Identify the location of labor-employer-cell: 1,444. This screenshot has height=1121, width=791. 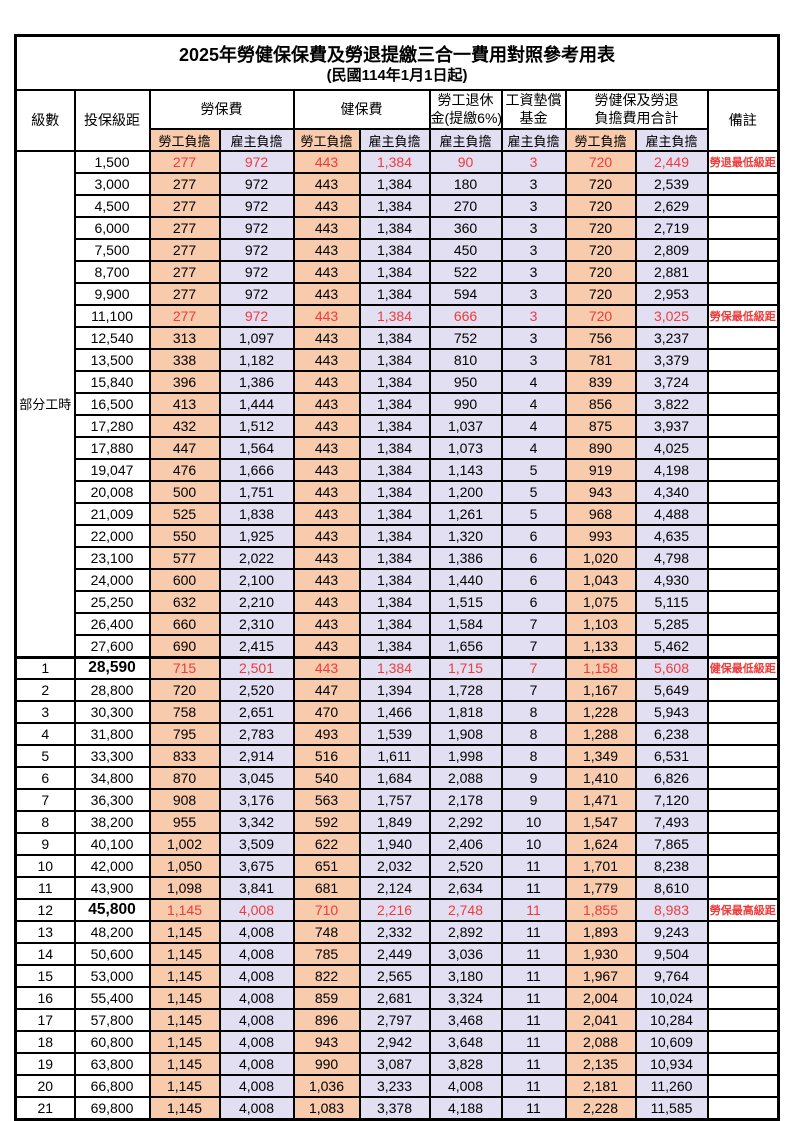
(256, 404).